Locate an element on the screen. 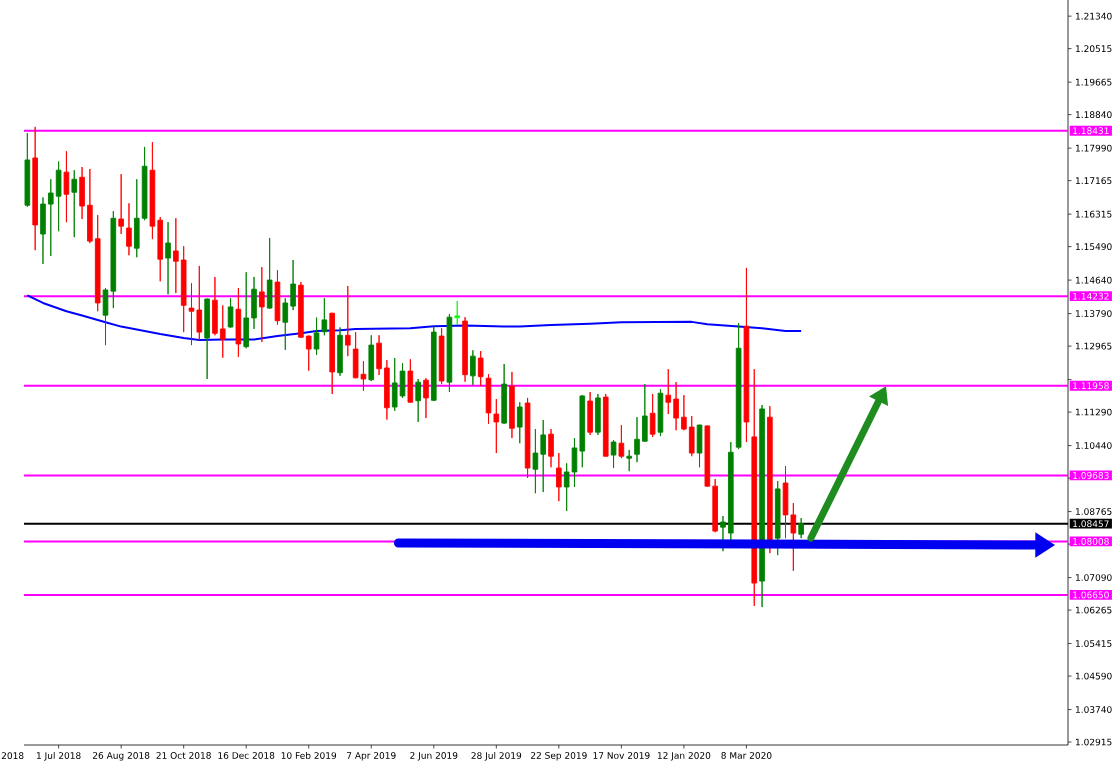  x-tick-label: 17 Nov 2019 is located at coordinates (621, 755).